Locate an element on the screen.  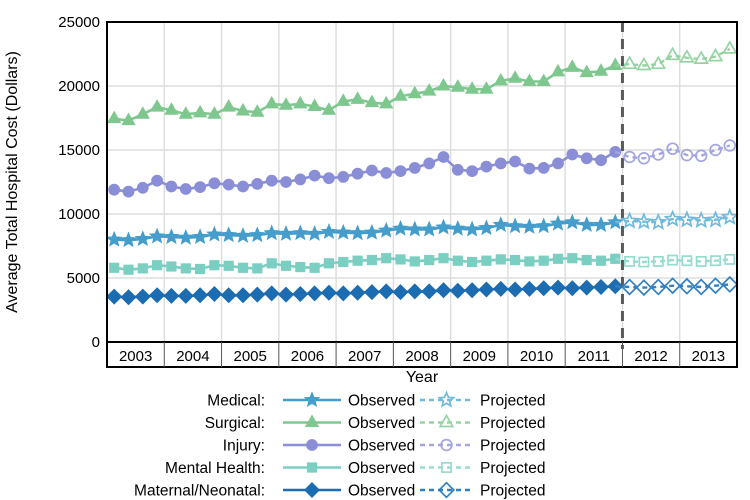
legend-square-marker-filled is located at coordinates (312, 467).